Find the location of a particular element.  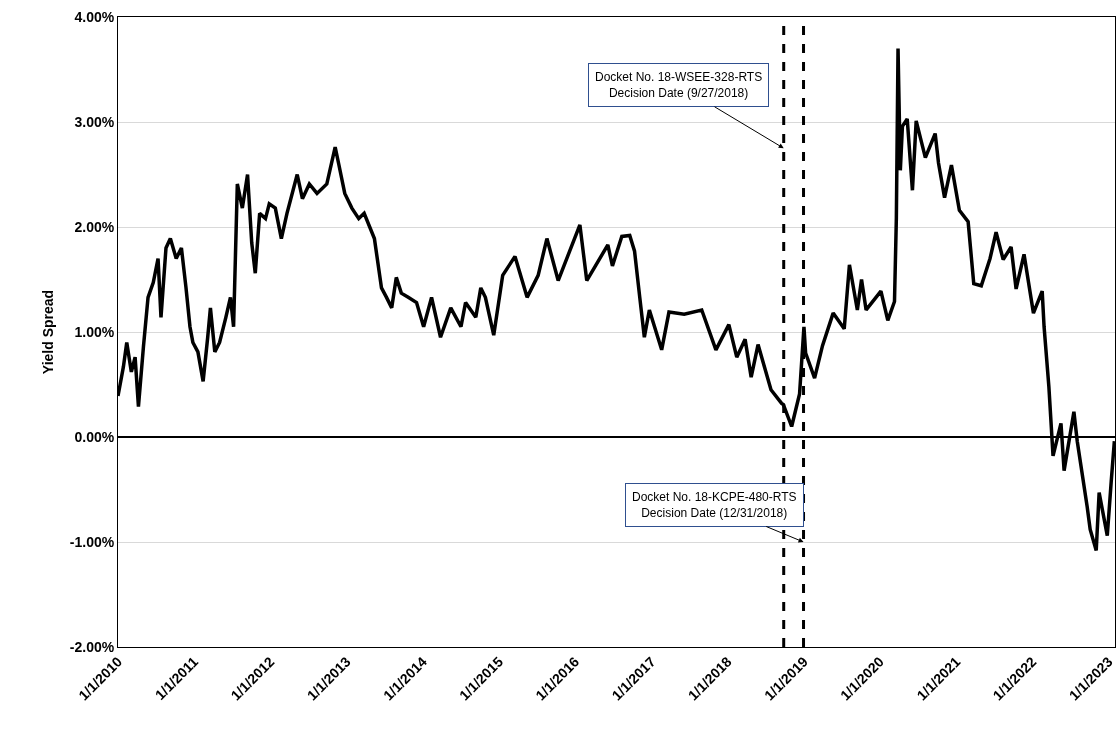

y-tick-label: -1.00% is located at coordinates (92, 541).